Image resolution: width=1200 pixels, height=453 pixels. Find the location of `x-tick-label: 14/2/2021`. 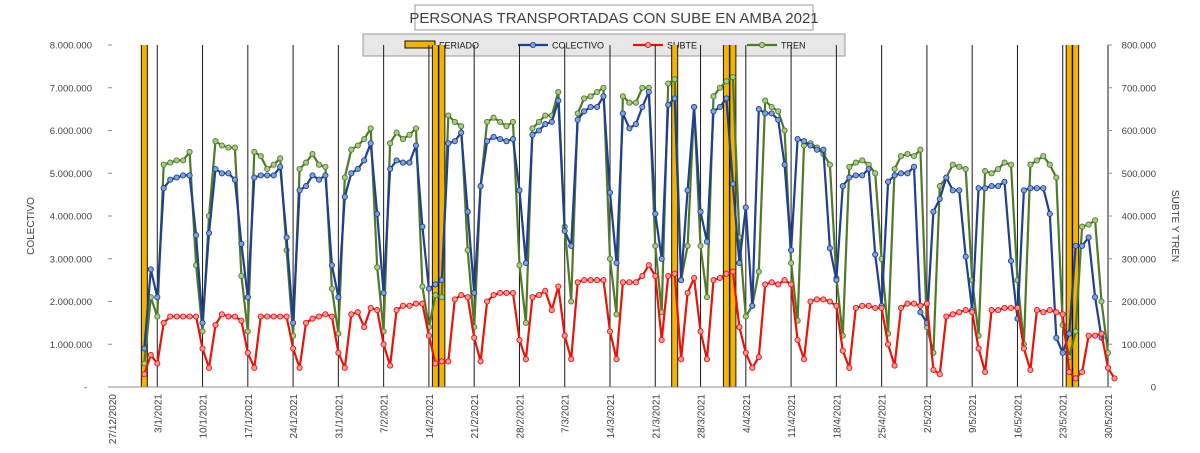

x-tick-label: 14/2/2021 is located at coordinates (430, 416).